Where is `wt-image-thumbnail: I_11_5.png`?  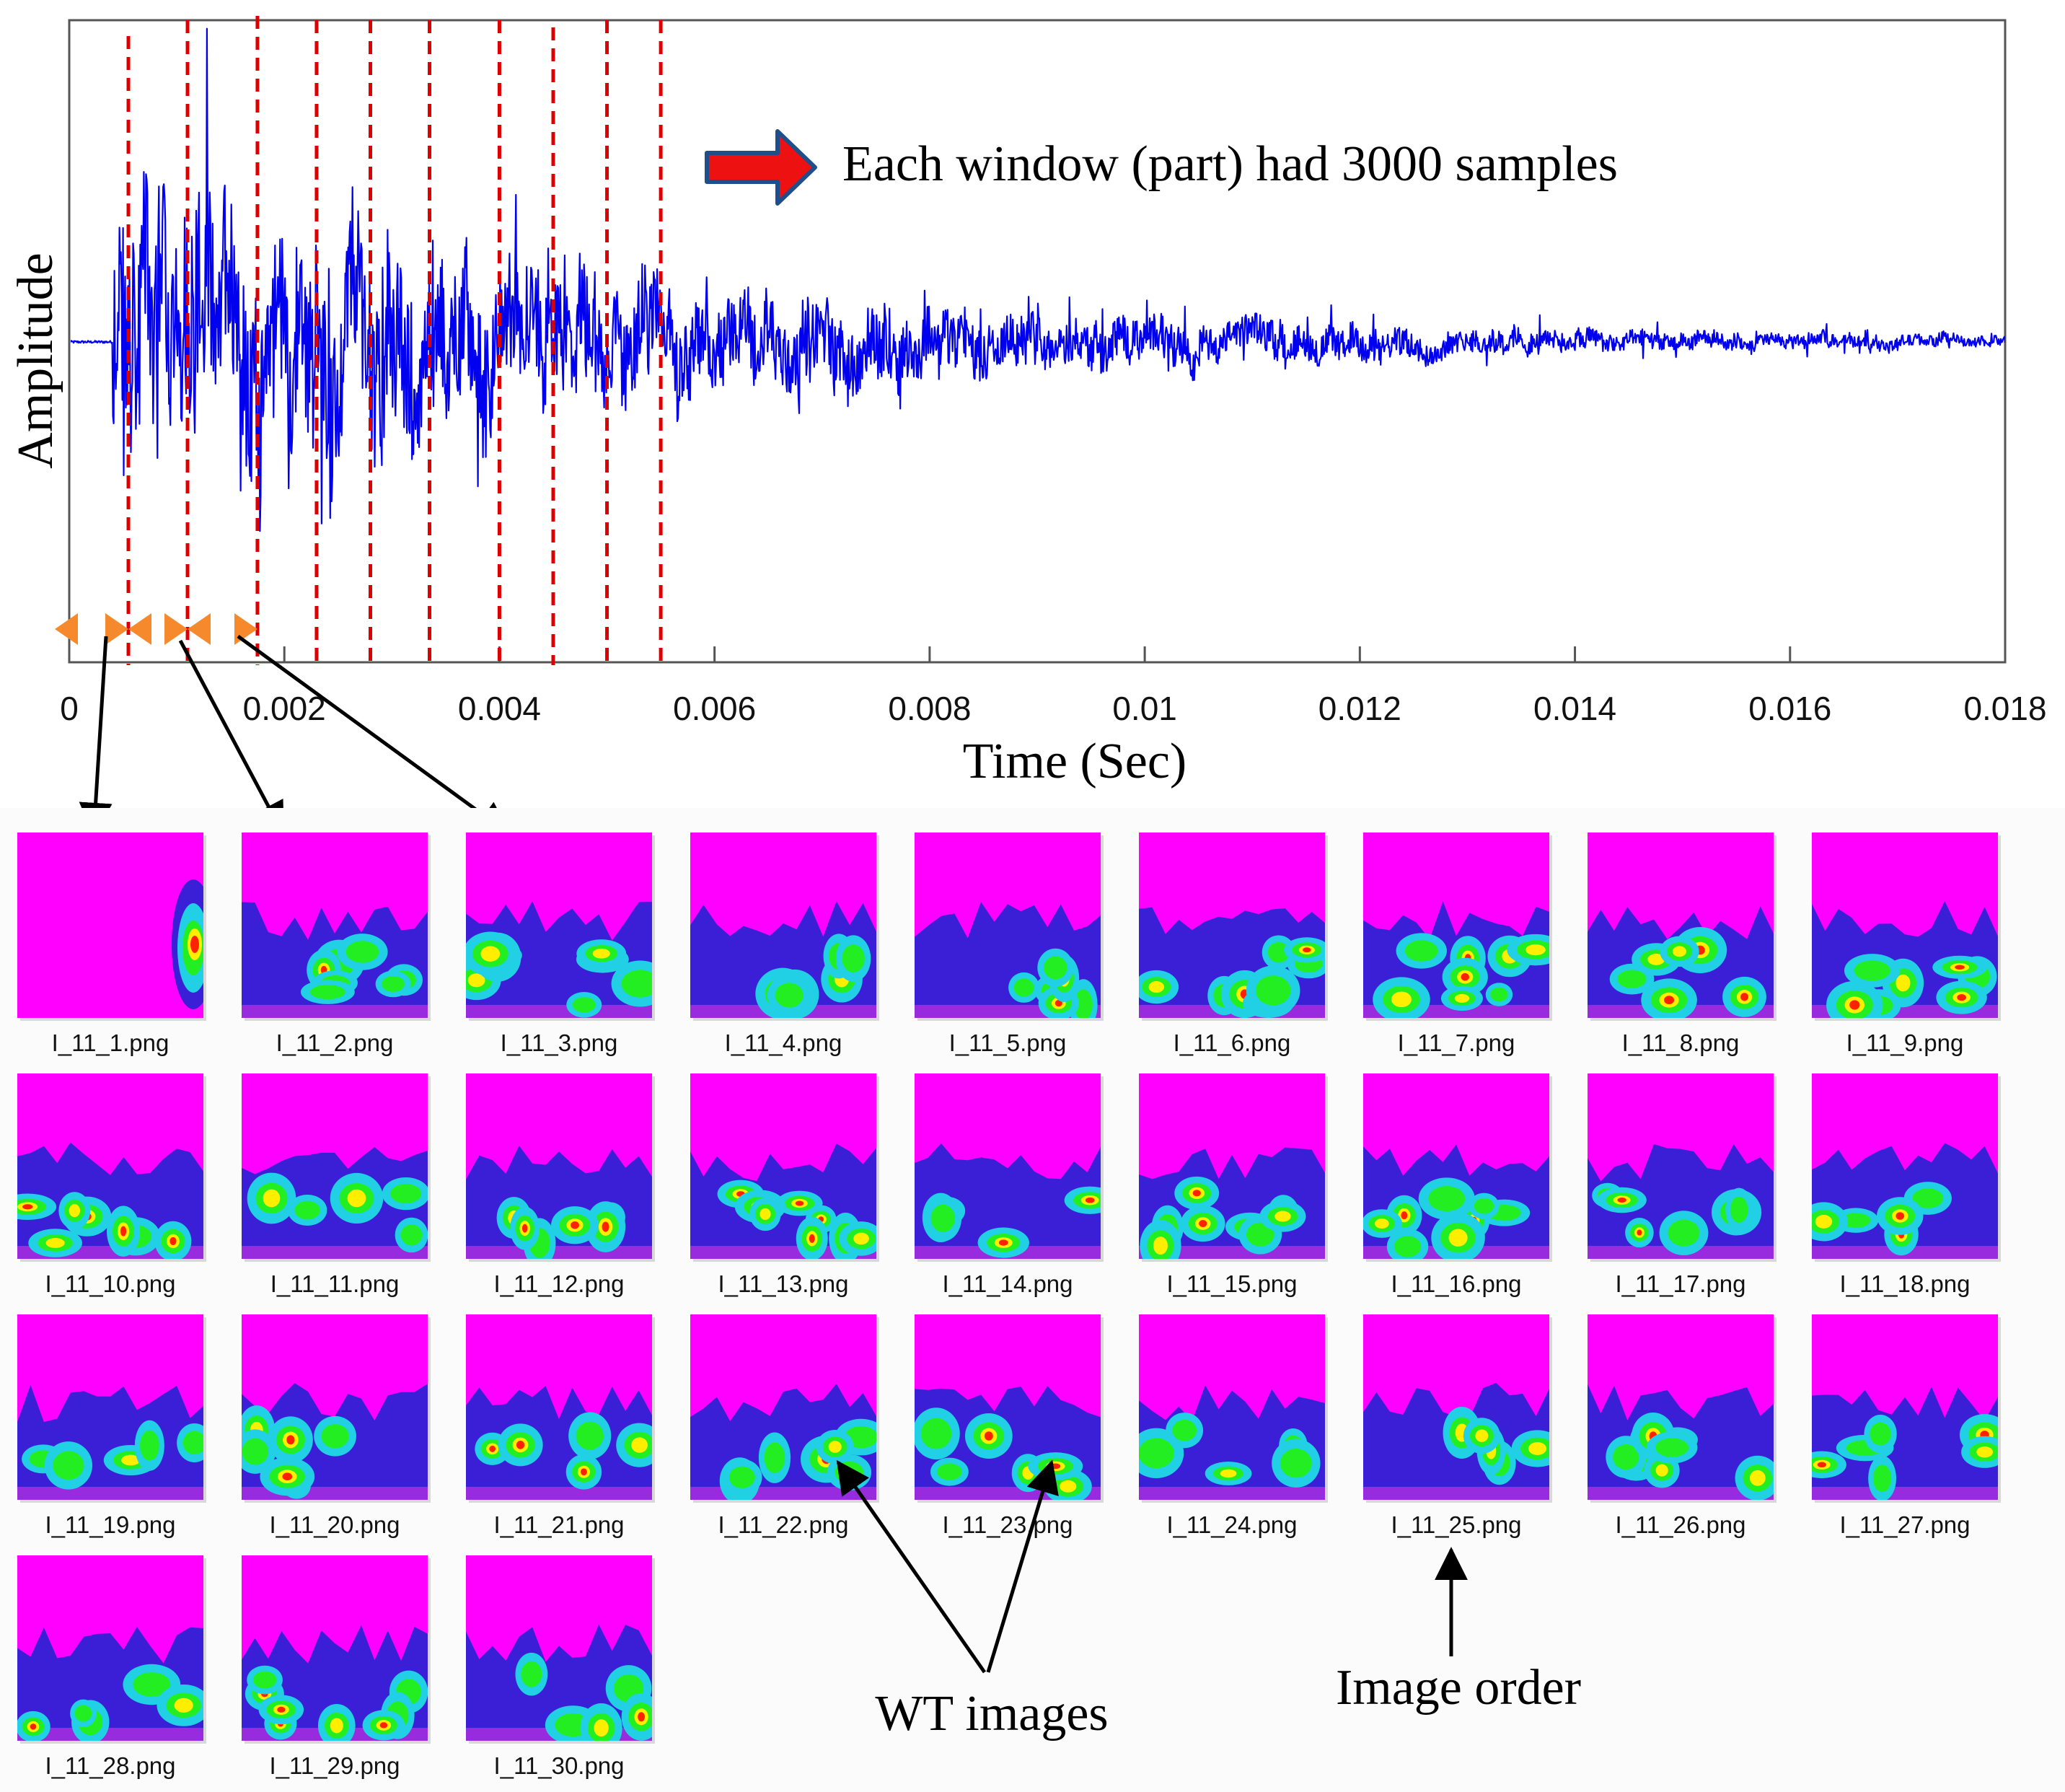 wt-image-thumbnail: I_11_5.png is located at coordinates (1010, 944).